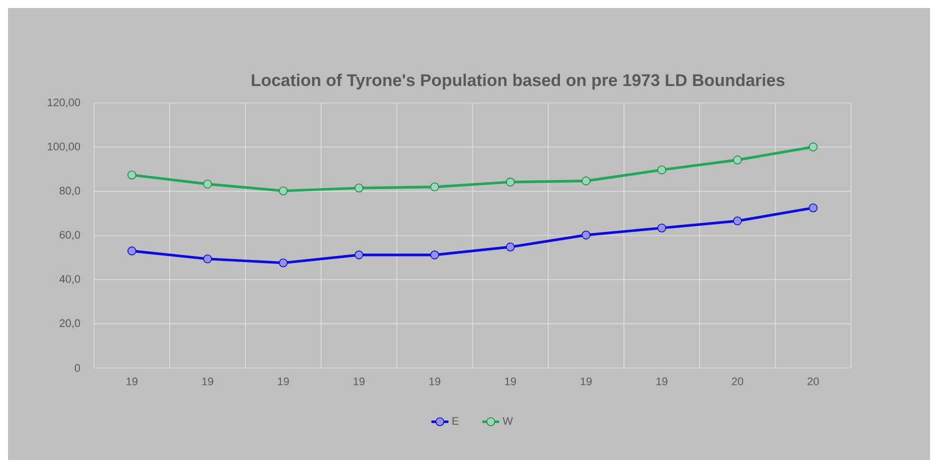  What do you see at coordinates (70, 235) in the screenshot?
I see `y-tick-label: 60,0` at bounding box center [70, 235].